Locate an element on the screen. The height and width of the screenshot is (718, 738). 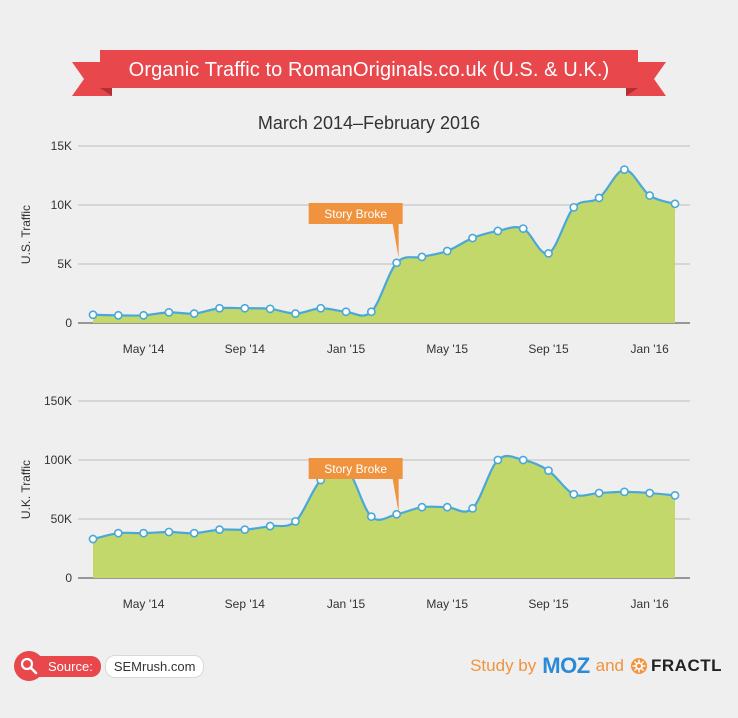
uk-xtick-label: Sep '15 is located at coordinates (548, 604).